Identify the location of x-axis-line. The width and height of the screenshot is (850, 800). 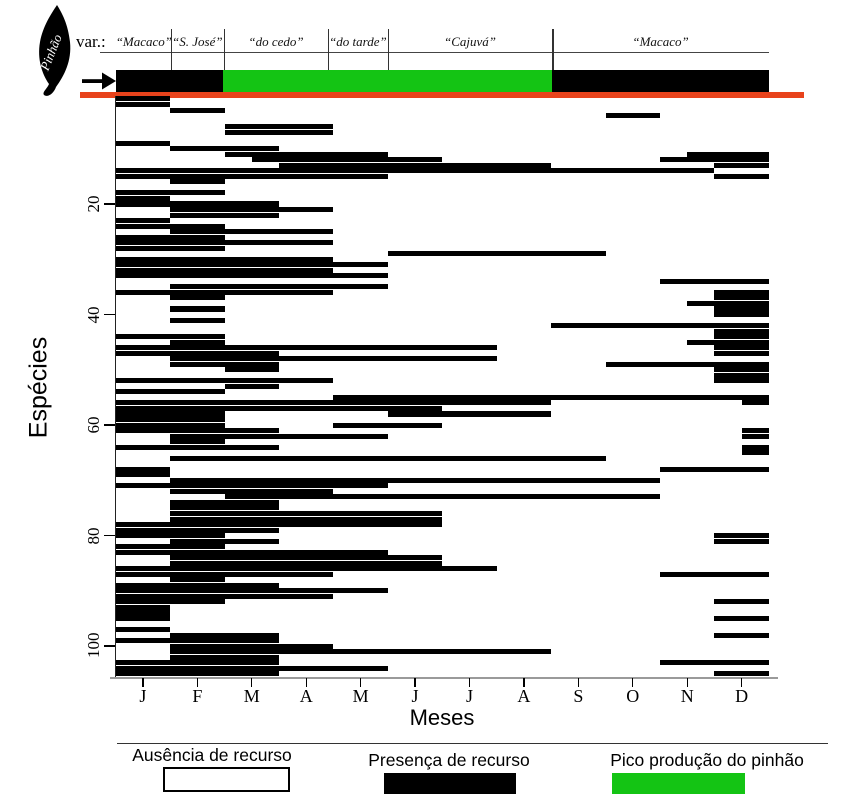
(444, 678).